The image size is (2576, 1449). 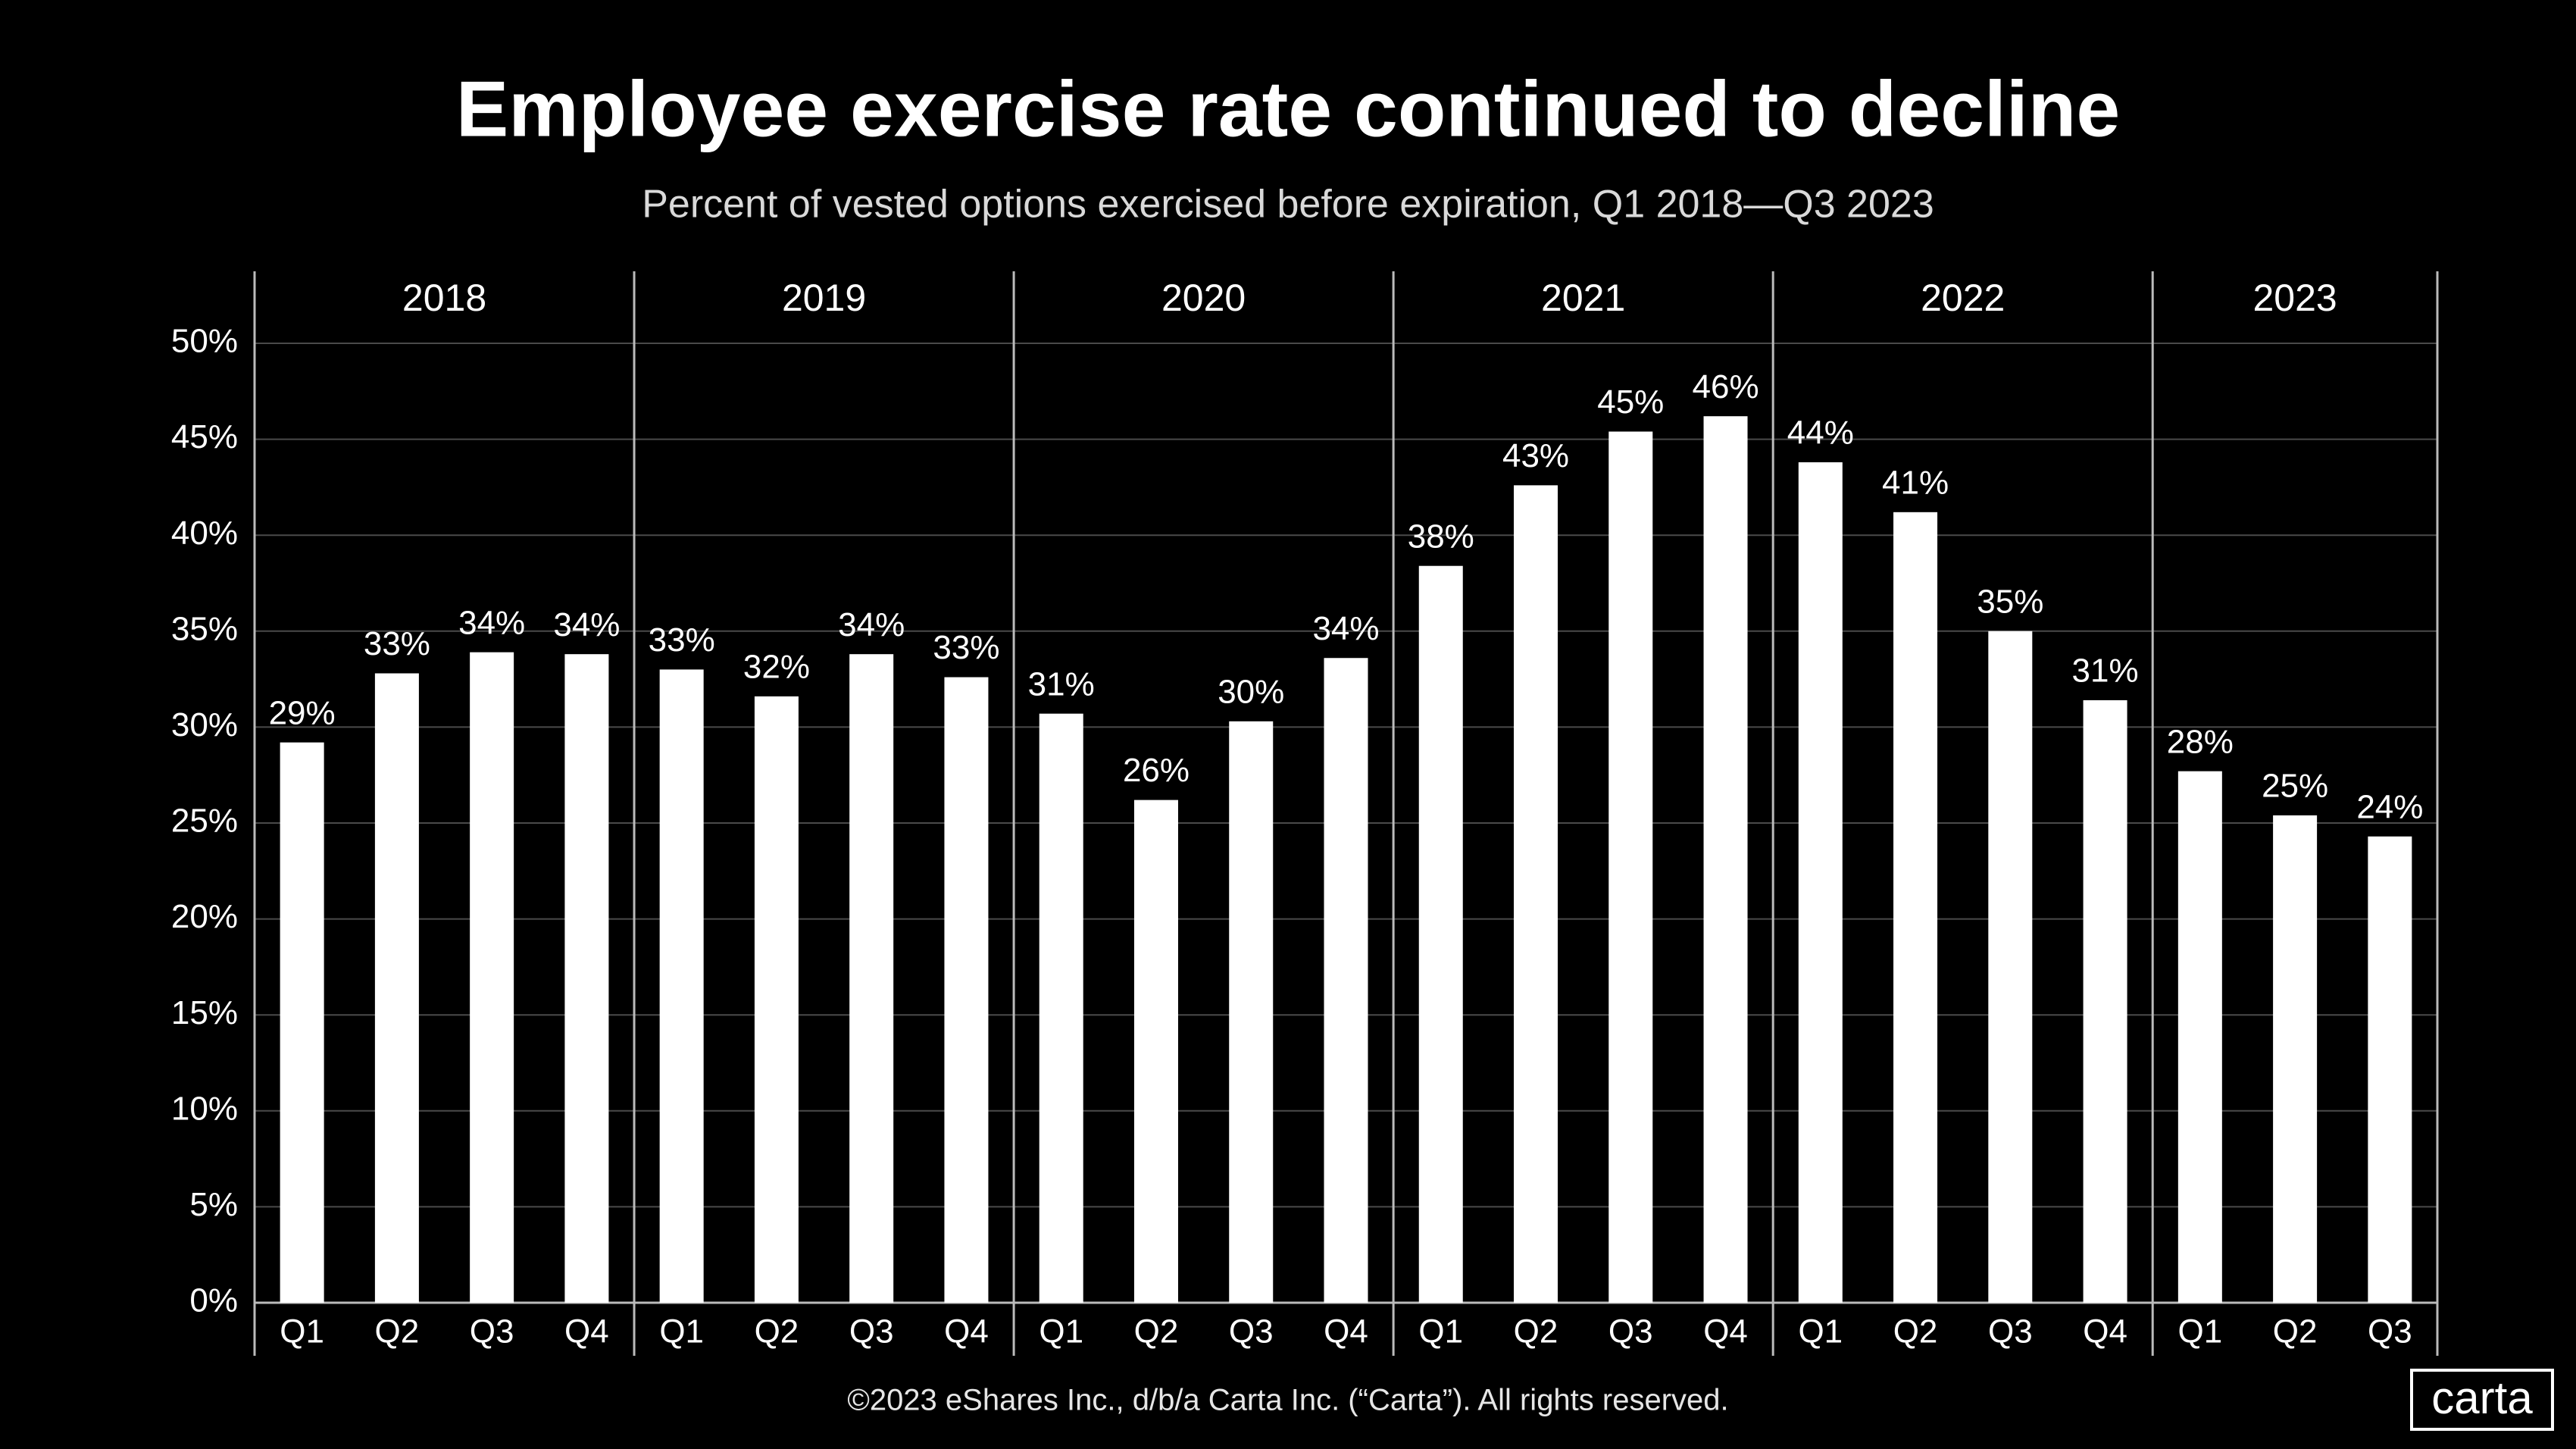 What do you see at coordinates (1536, 456) in the screenshot?
I see `data-label: 43%` at bounding box center [1536, 456].